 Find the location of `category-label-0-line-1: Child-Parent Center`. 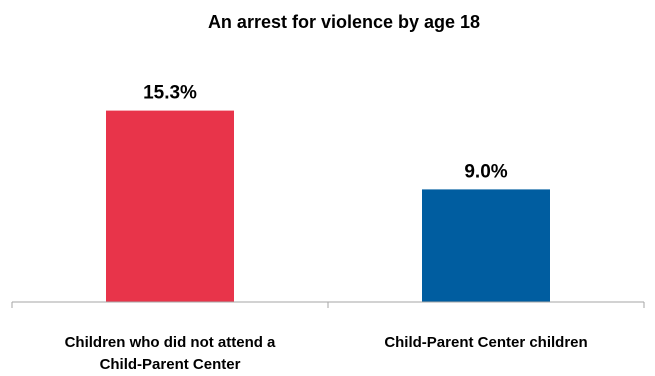

category-label-0-line-1: Child-Parent Center is located at coordinates (170, 364).